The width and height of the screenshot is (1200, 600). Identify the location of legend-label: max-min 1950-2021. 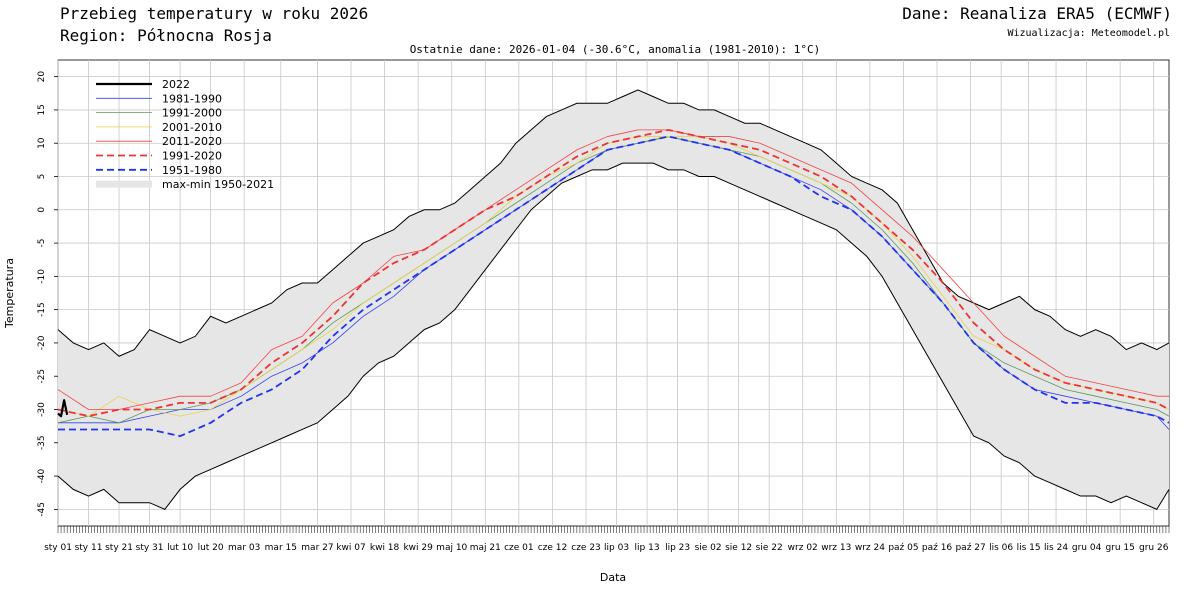
(218, 184).